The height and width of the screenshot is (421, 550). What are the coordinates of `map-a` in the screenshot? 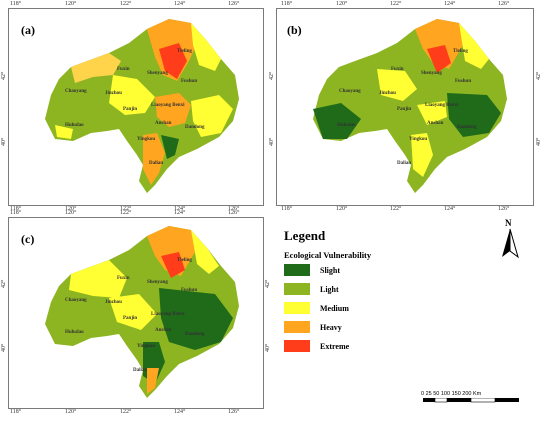 It's located at (142, 106).